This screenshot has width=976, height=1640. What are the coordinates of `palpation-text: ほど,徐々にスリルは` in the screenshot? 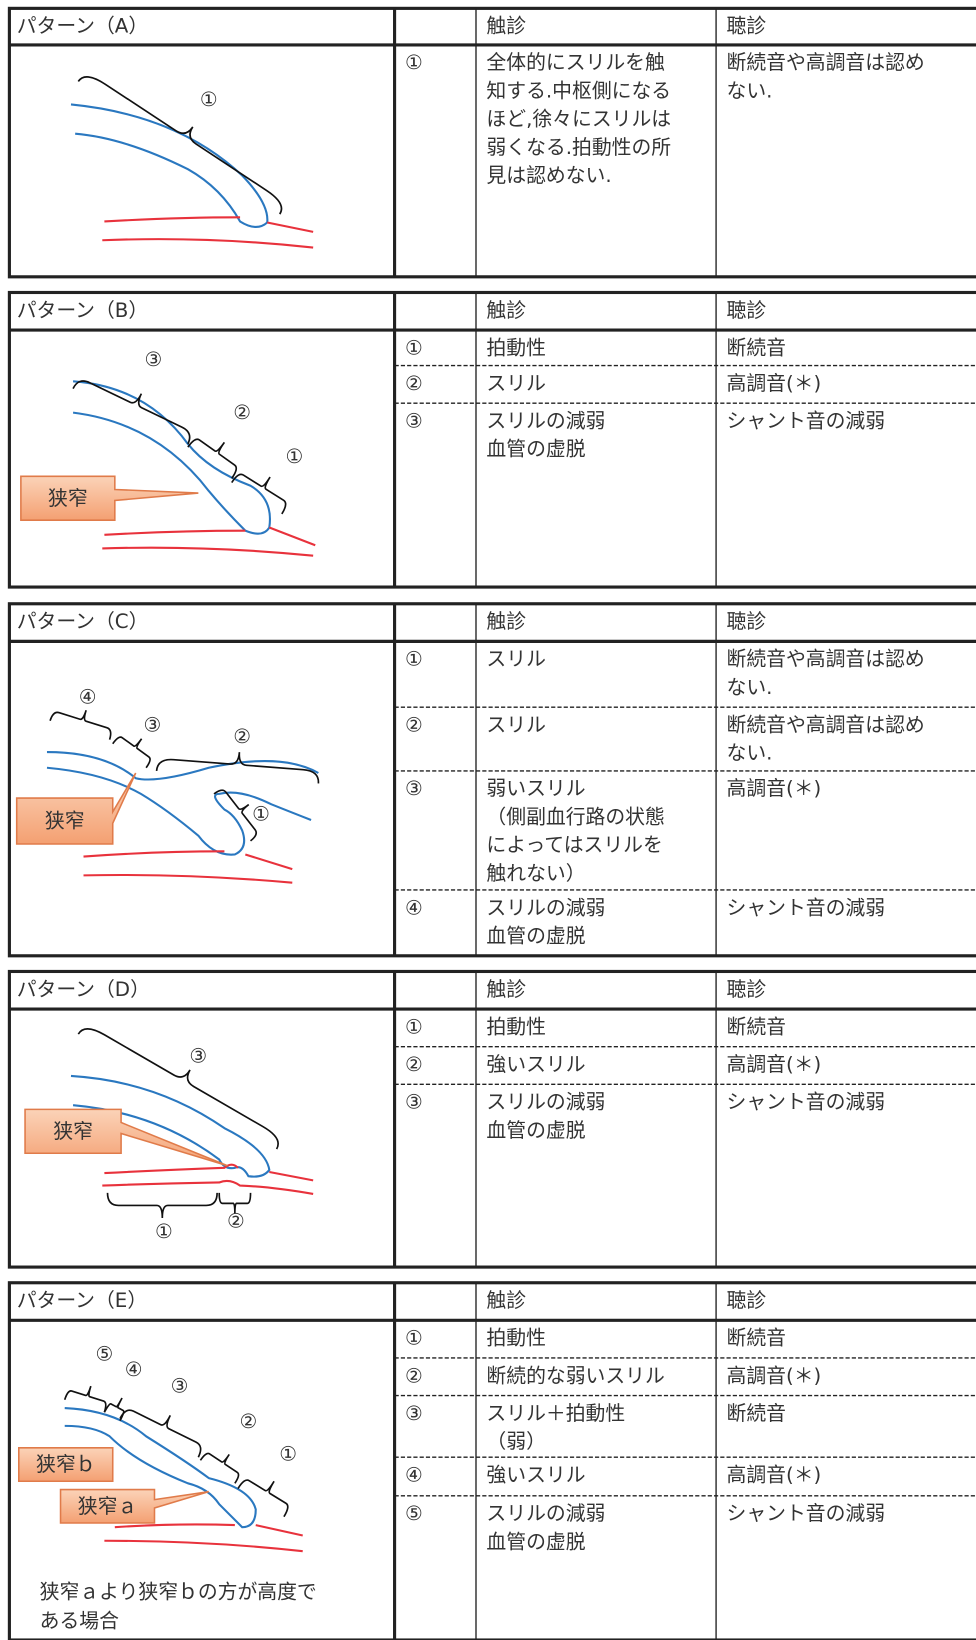 It's located at (578, 119).